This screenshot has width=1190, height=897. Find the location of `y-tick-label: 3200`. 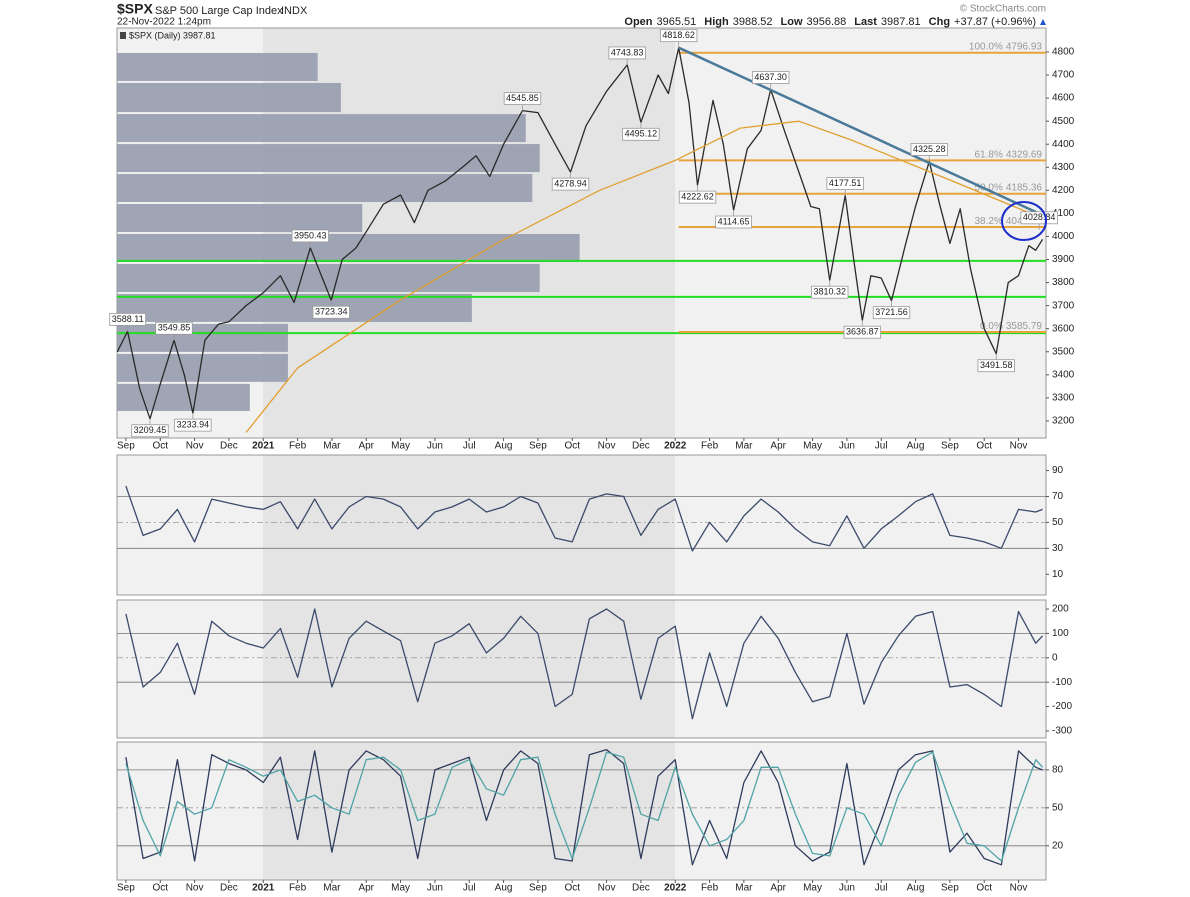

y-tick-label: 3200 is located at coordinates (1063, 421).